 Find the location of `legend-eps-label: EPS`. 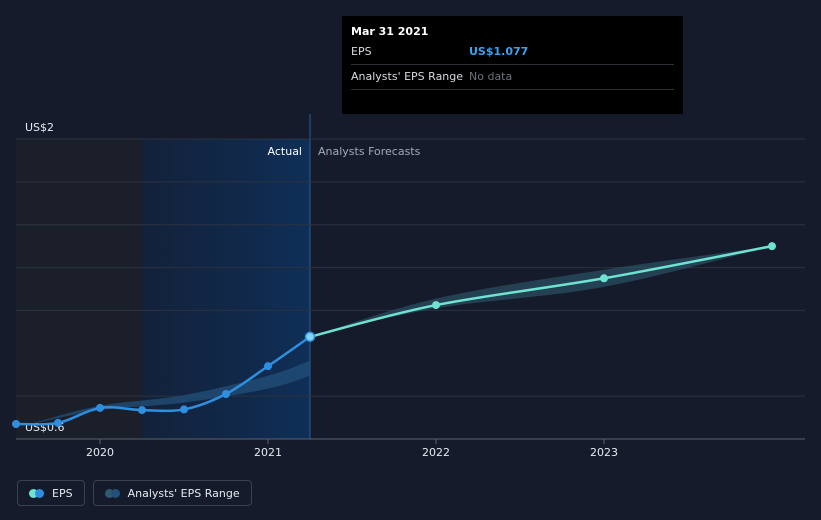

legend-eps-label: EPS is located at coordinates (62, 493).